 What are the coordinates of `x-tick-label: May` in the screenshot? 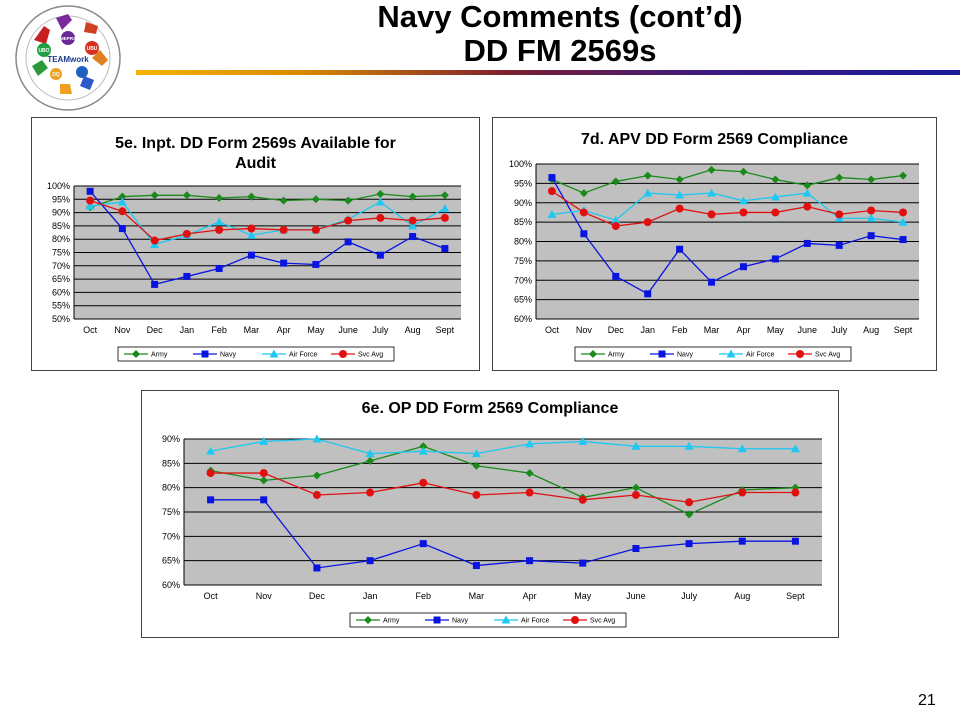 It's located at (316, 330).